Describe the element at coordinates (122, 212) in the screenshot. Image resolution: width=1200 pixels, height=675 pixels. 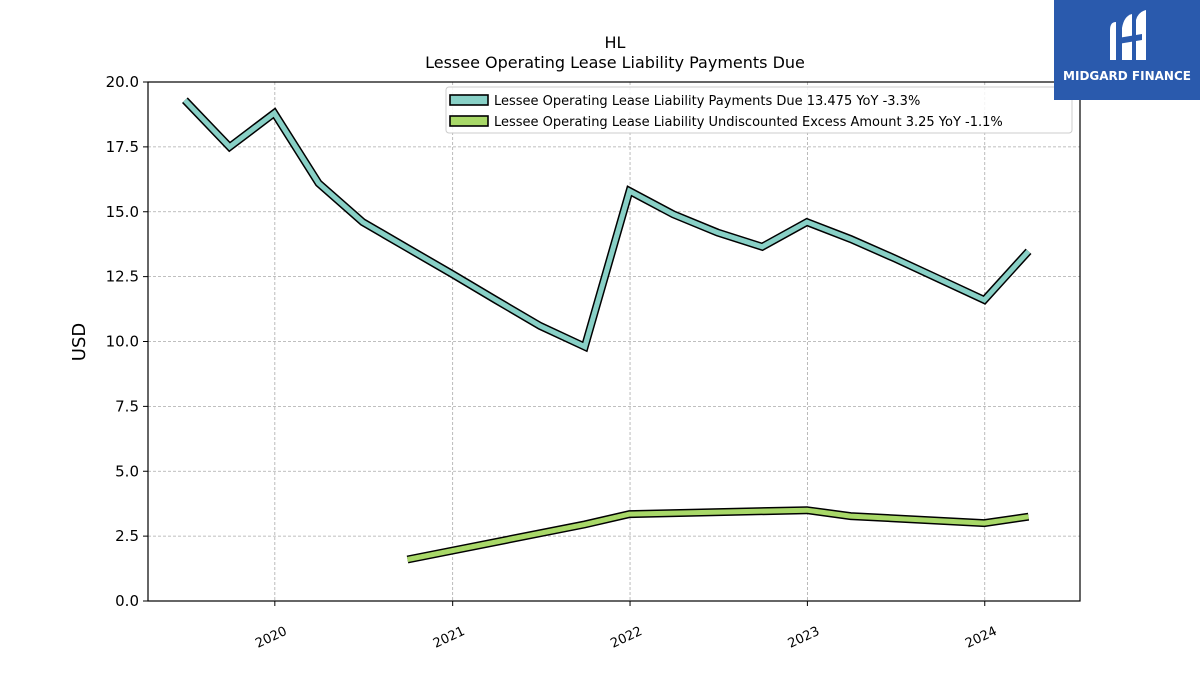
I see `y-tick-label: 15.0` at that location.